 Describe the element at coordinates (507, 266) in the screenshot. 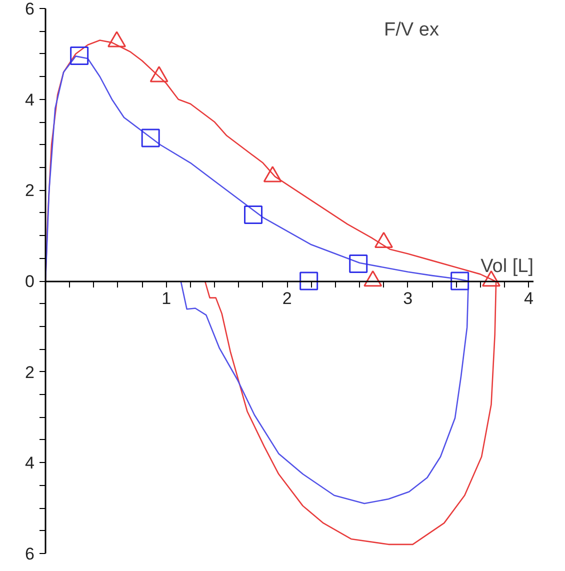

I see `x-axis-title: Vol [L]` at that location.